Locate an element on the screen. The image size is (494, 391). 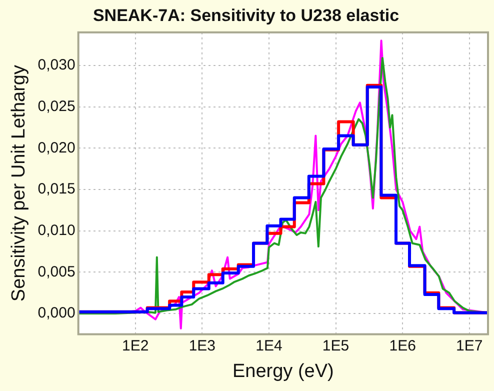
y-tick-label: 0,000 is located at coordinates (57, 313).